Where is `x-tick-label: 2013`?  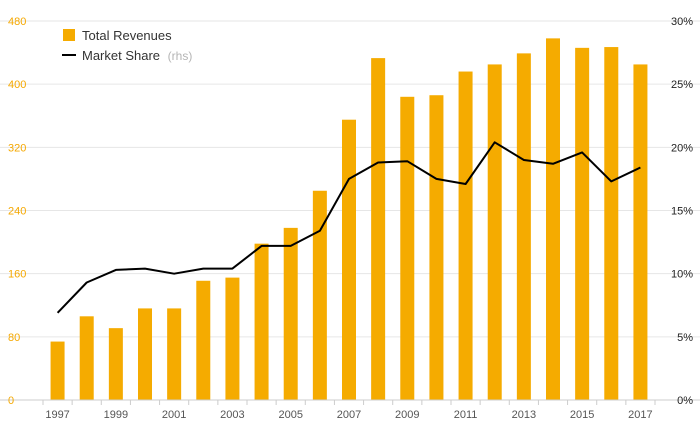 x-tick-label: 2013 is located at coordinates (524, 415).